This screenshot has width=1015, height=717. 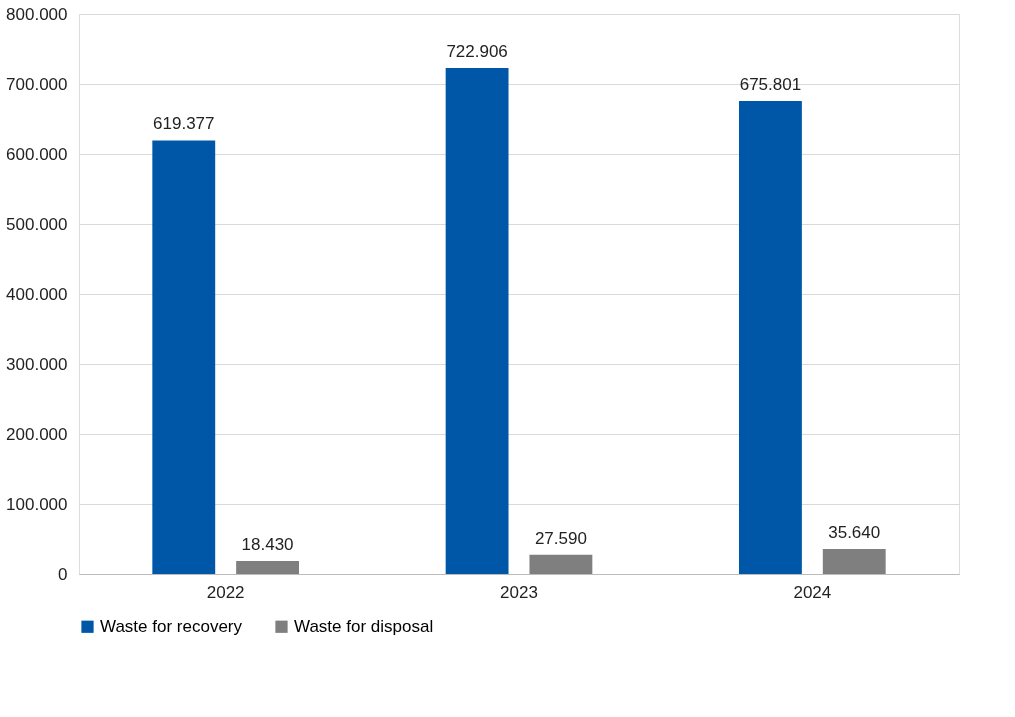 What do you see at coordinates (37, 364) in the screenshot?
I see `y-tick-label: 300.000` at bounding box center [37, 364].